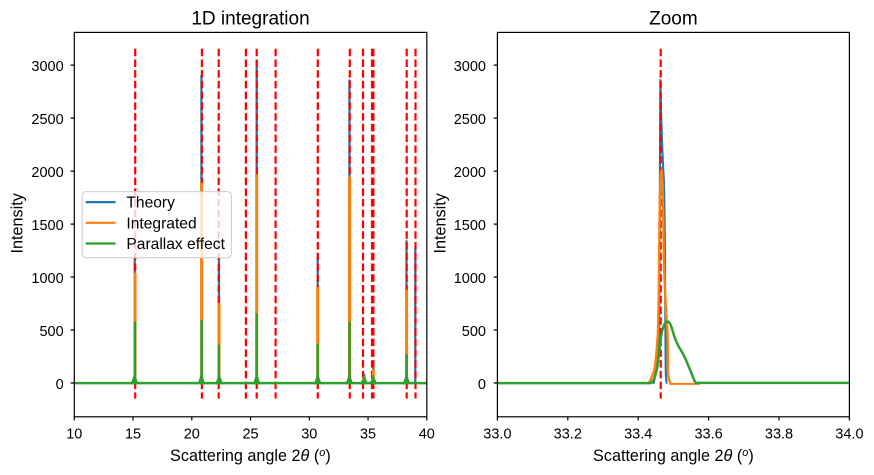  I want to click on svg-text: Parallax effect, so click(175, 244).